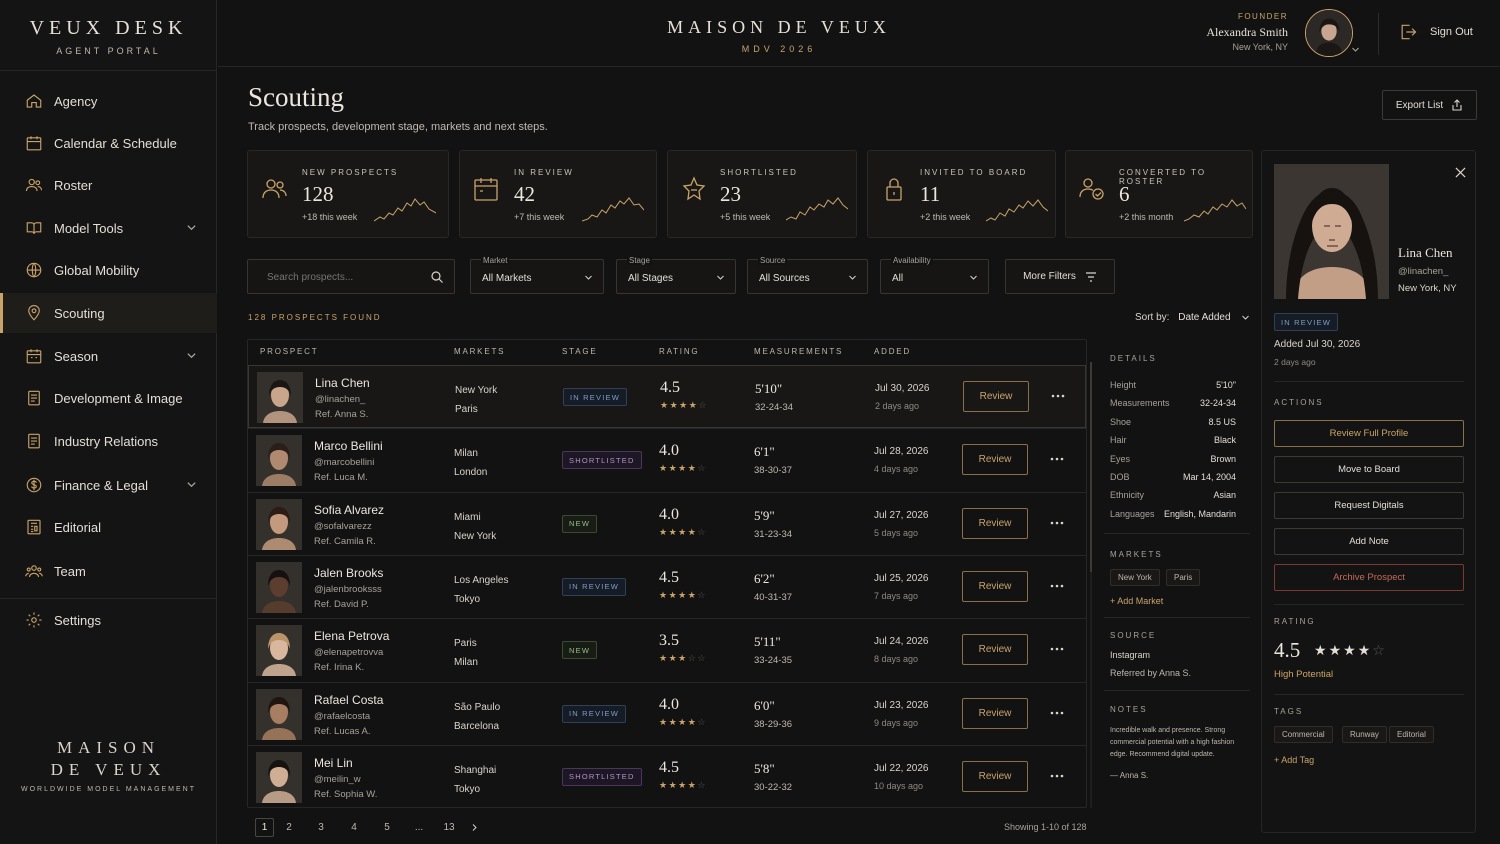  I want to click on avatar-portrait, so click(1329, 33).